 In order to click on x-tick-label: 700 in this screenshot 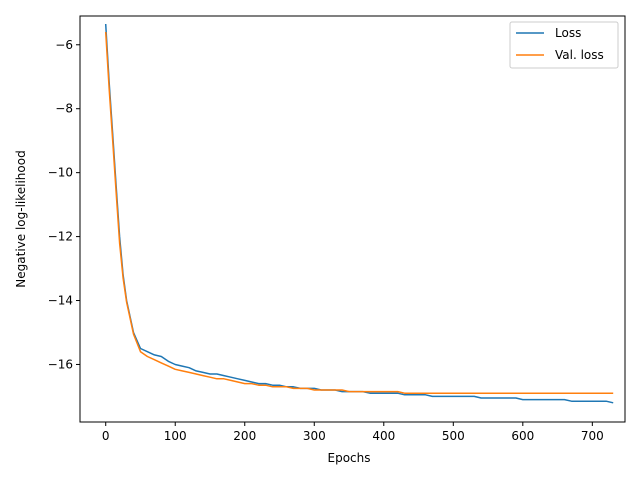, I will do `click(592, 436)`.